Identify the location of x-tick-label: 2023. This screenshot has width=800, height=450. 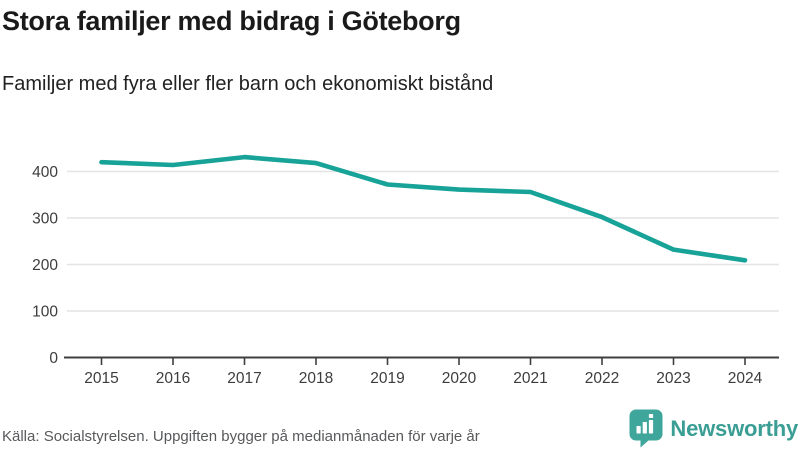
(673, 378).